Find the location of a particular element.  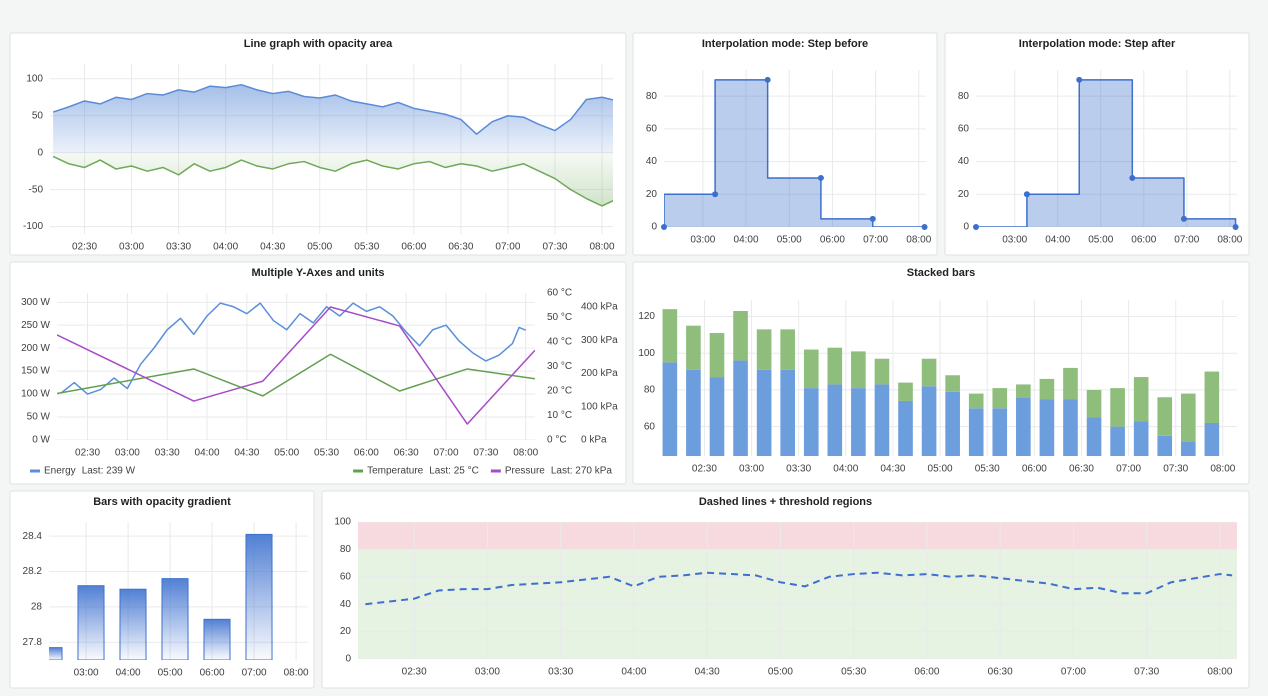

legend-value: Last: 270 kPa is located at coordinates (582, 471).